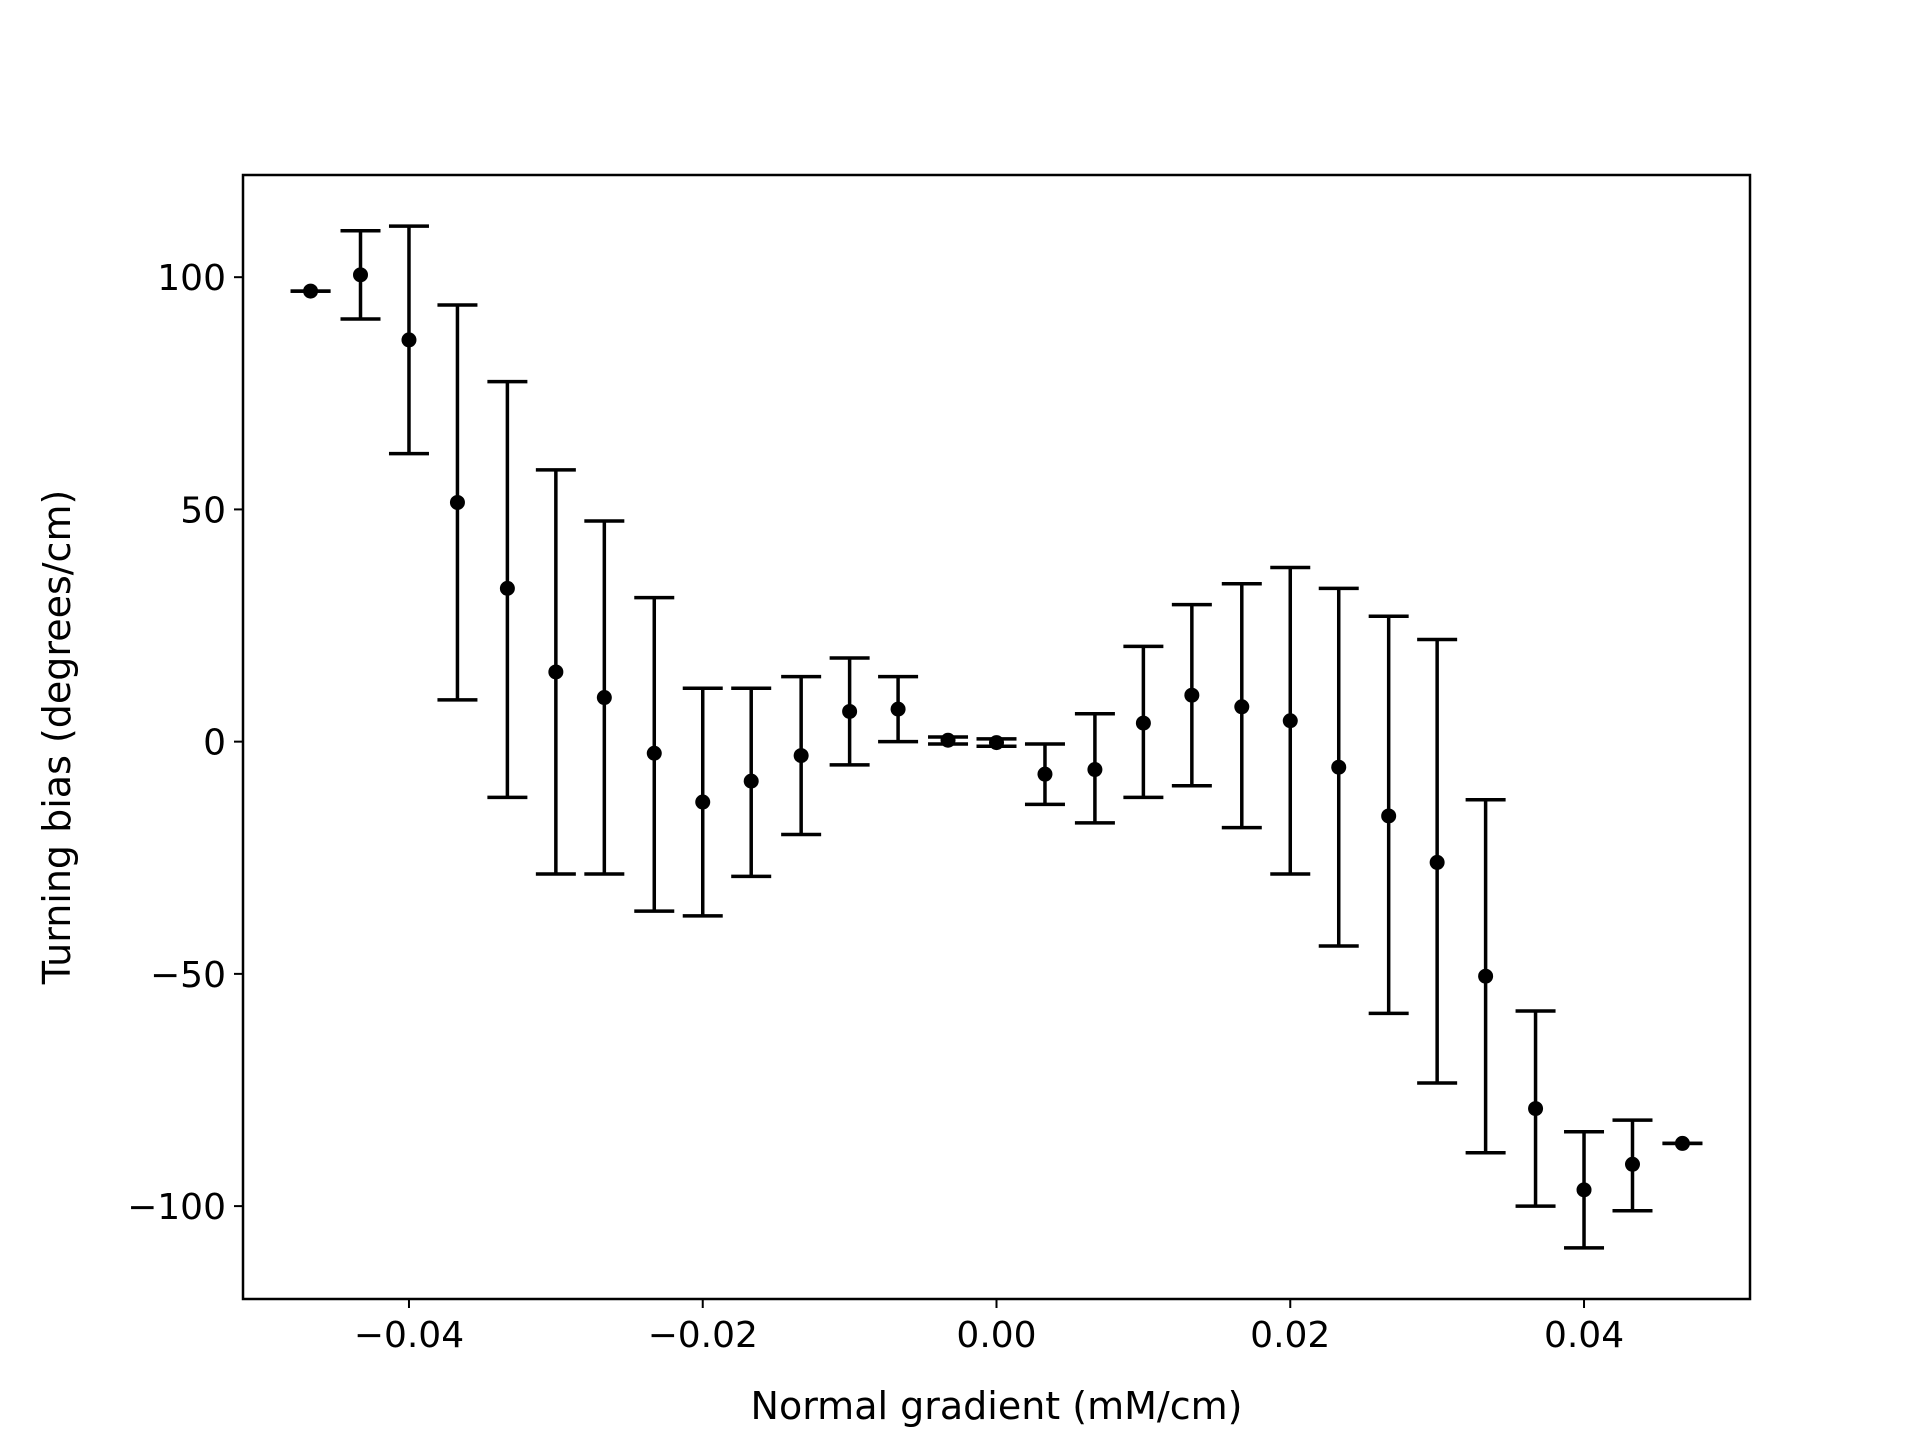 Image resolution: width=1920 pixels, height=1440 pixels. Describe the element at coordinates (191, 278) in the screenshot. I see `y-tick-label: 100` at that location.